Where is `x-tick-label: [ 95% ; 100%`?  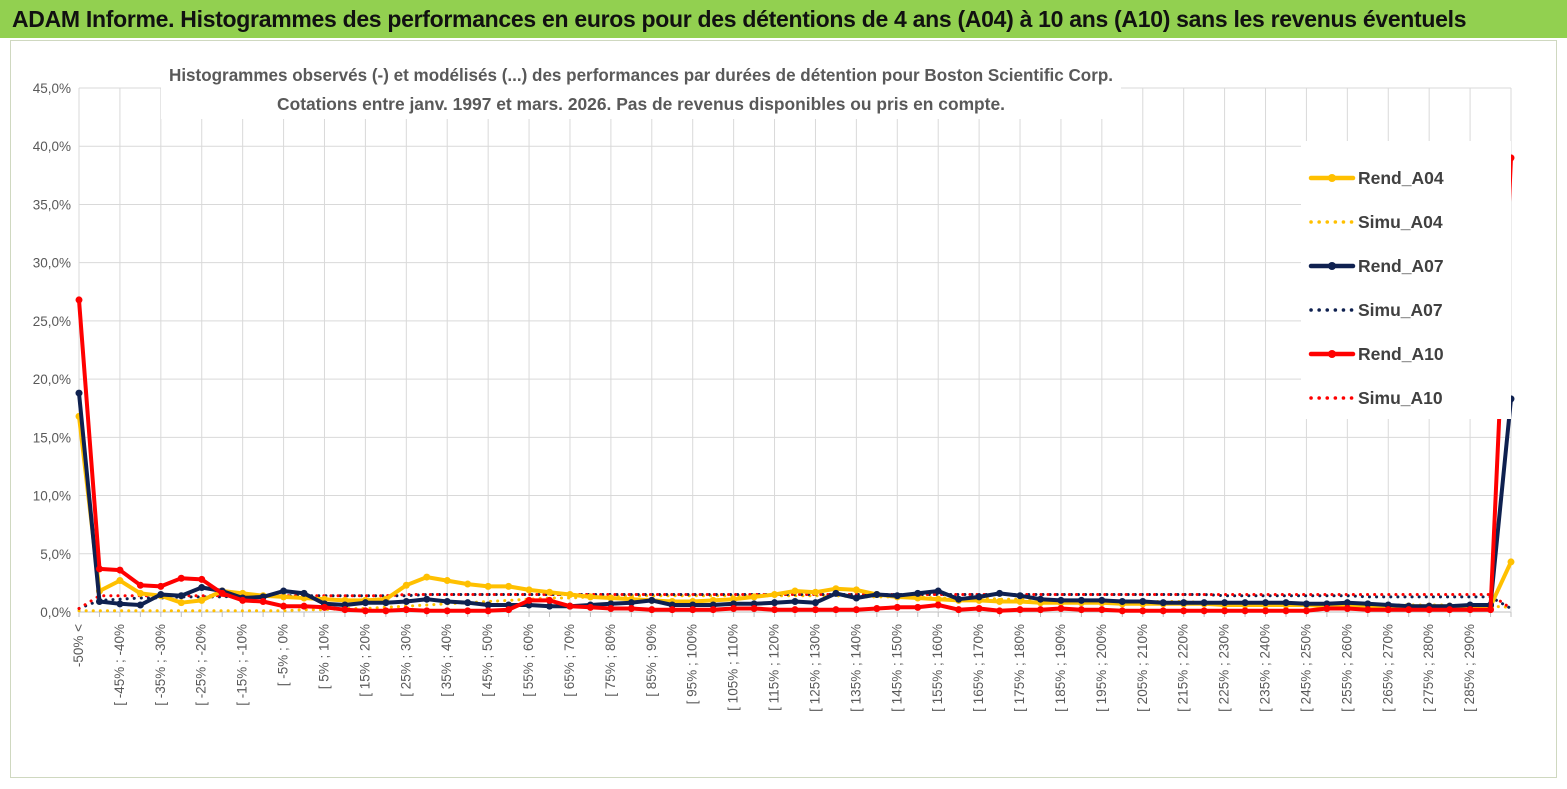
x-tick-label: [ 95% ; 100% is located at coordinates (692, 664).